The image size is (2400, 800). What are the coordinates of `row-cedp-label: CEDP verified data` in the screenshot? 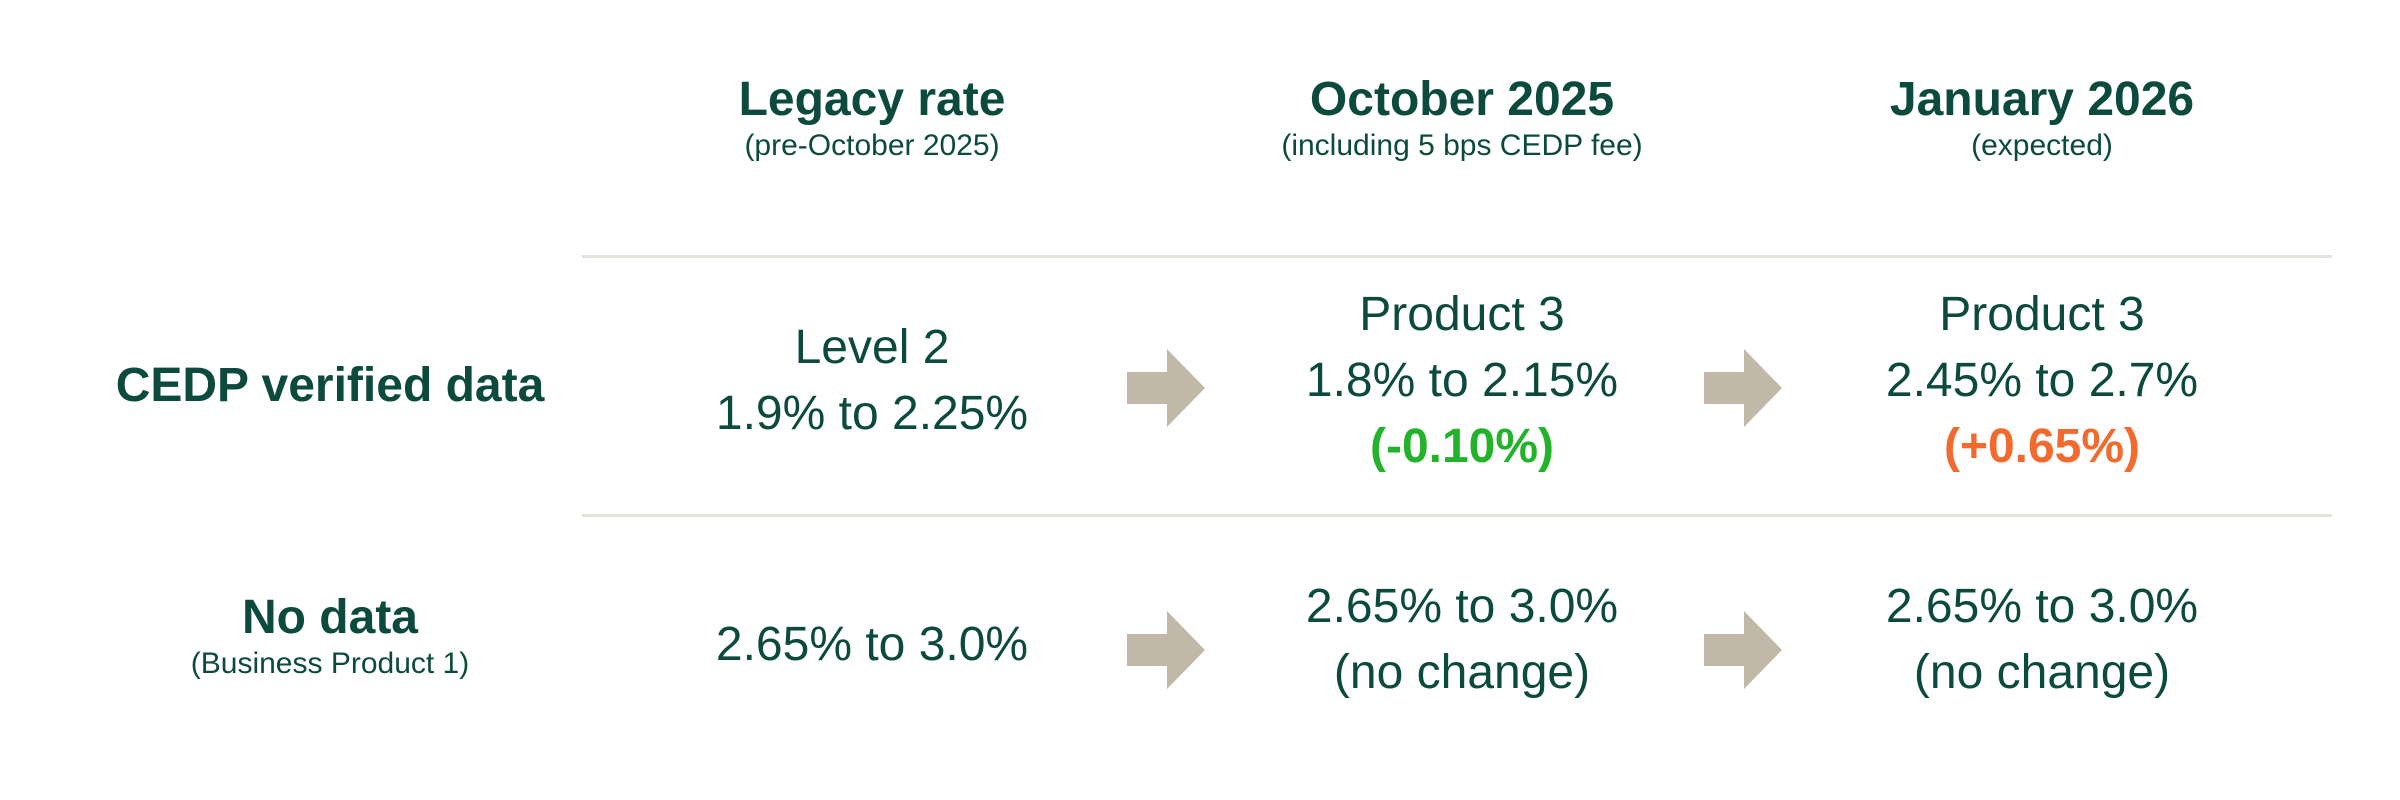 It's located at (330, 386).